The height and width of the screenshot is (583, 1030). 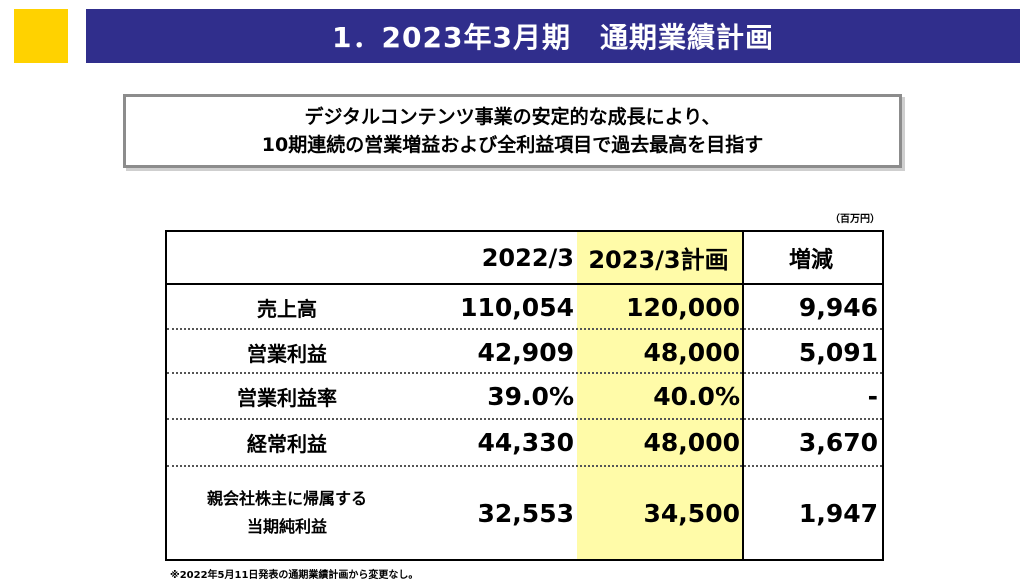 I want to click on row-plan: 34,500, so click(x=691, y=513).